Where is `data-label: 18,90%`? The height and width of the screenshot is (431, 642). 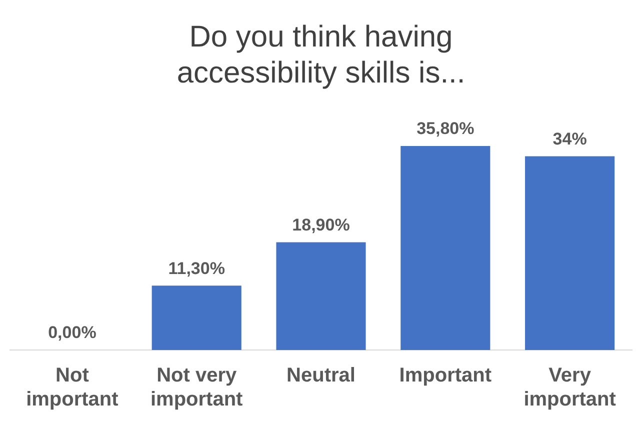
data-label: 18,90% is located at coordinates (321, 224).